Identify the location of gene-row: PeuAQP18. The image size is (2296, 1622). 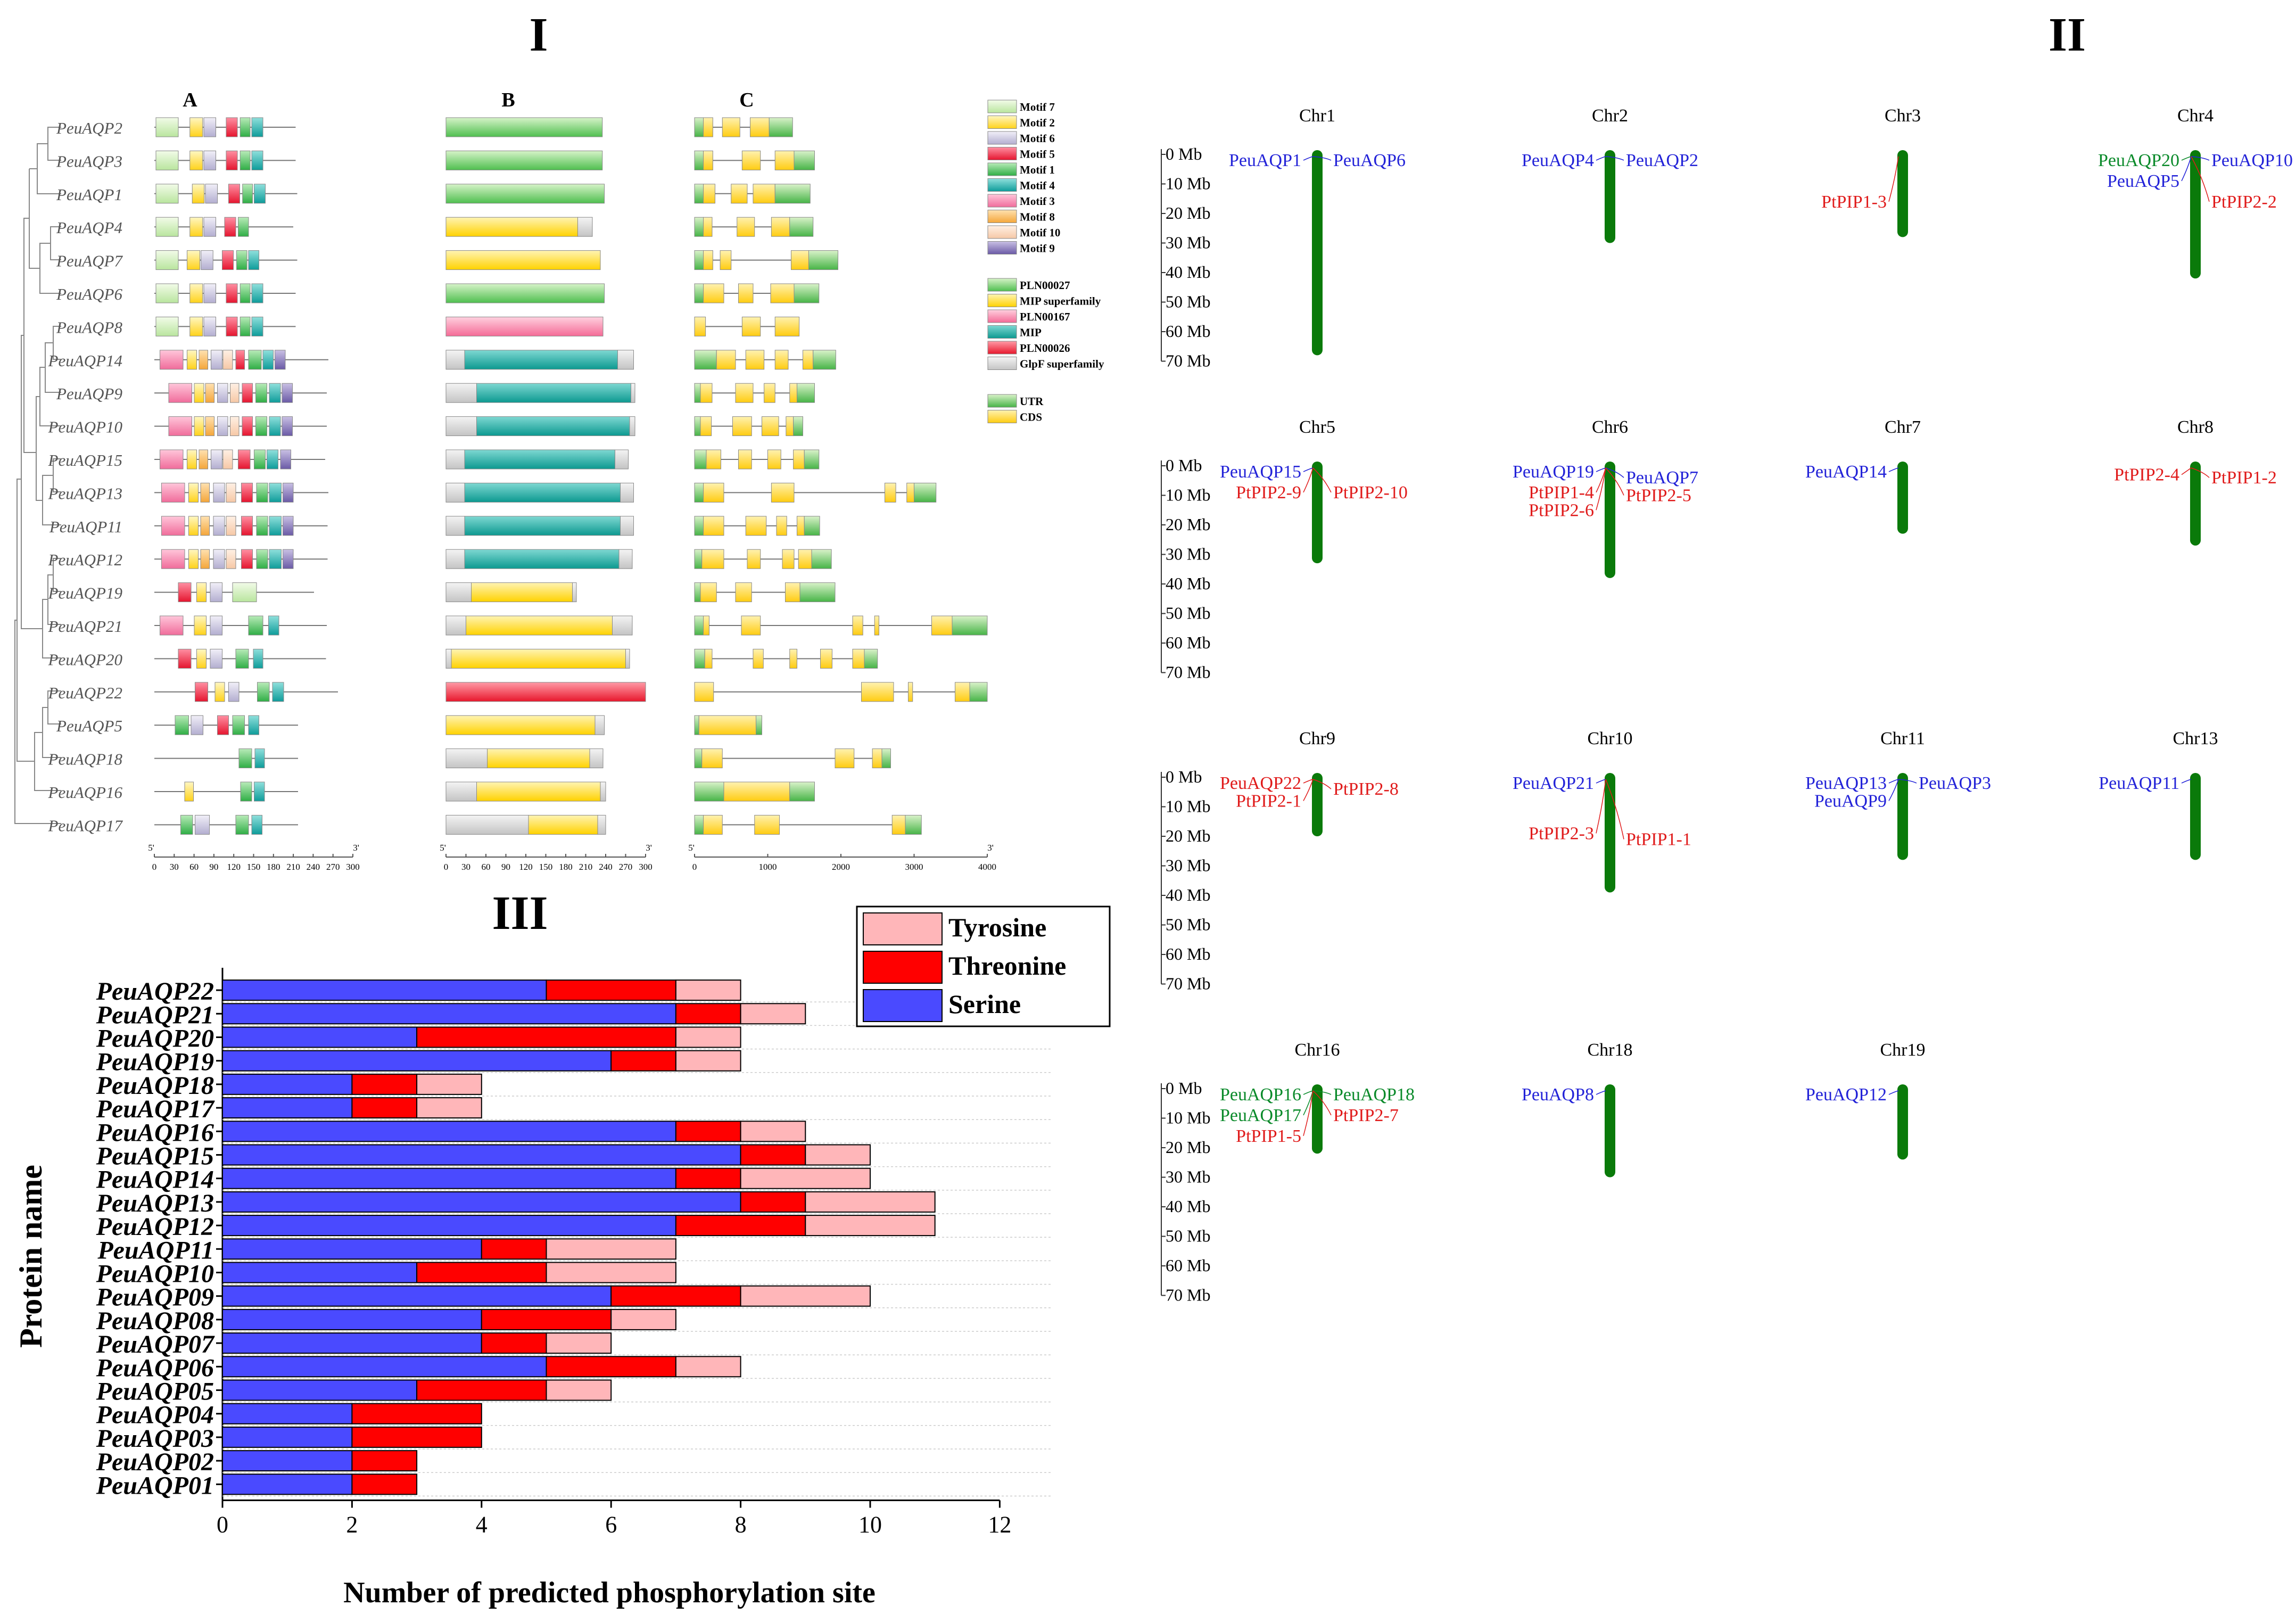
(173, 758).